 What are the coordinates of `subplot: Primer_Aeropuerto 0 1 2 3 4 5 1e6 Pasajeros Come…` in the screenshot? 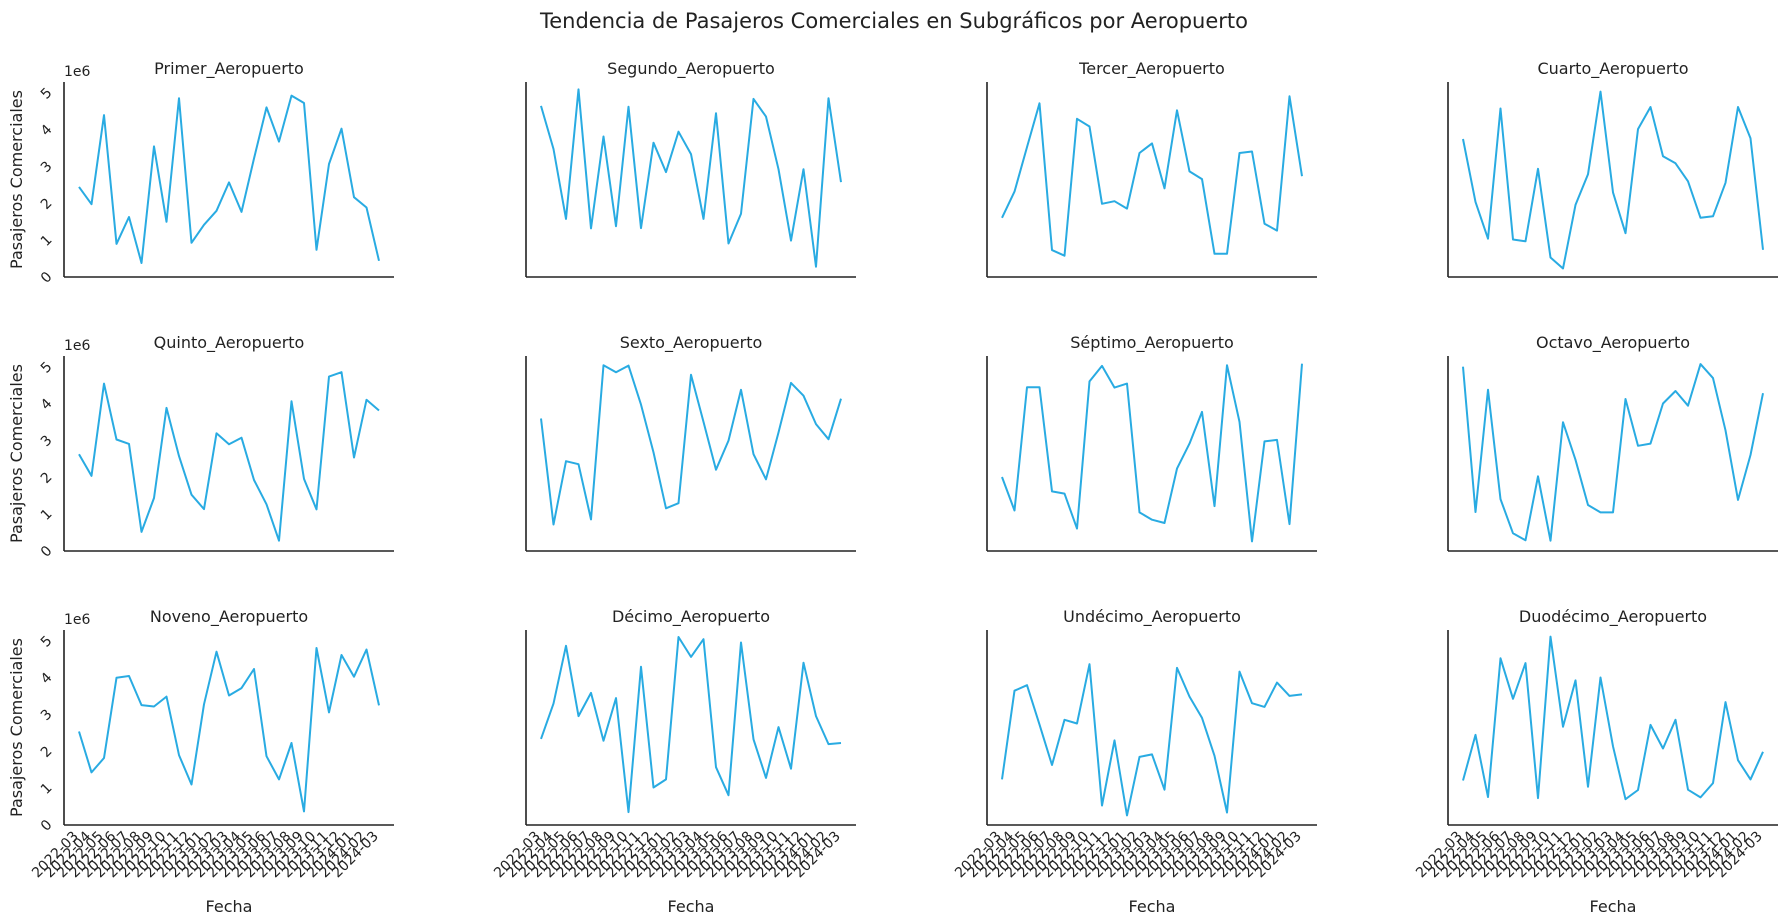 It's located at (200, 173).